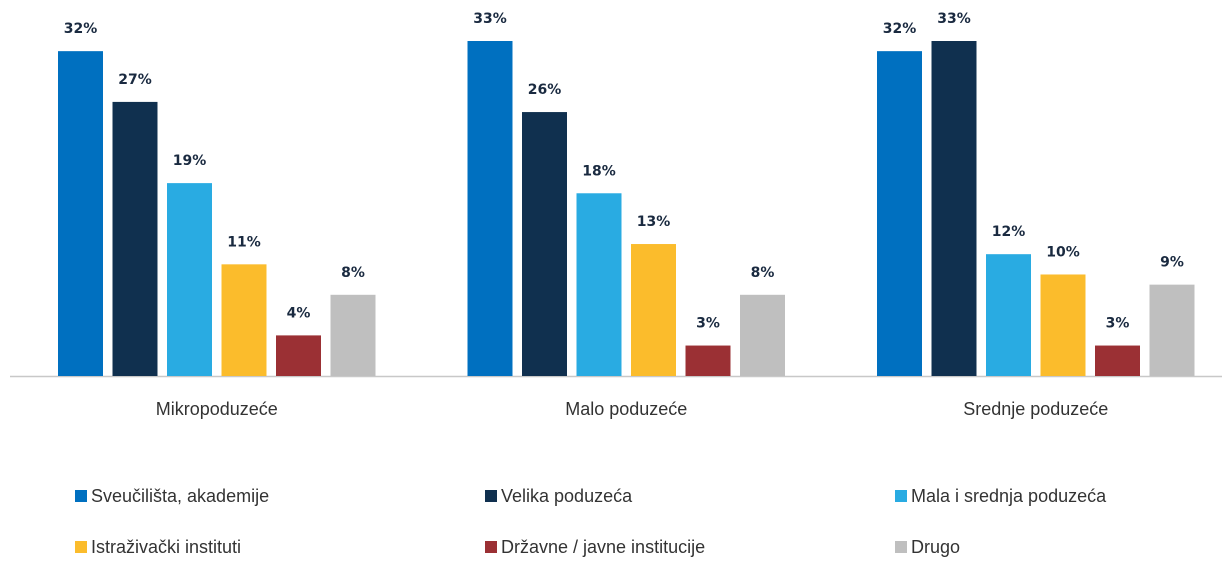  What do you see at coordinates (180, 496) in the screenshot?
I see `legend-label: Sveučilišta, akademije` at bounding box center [180, 496].